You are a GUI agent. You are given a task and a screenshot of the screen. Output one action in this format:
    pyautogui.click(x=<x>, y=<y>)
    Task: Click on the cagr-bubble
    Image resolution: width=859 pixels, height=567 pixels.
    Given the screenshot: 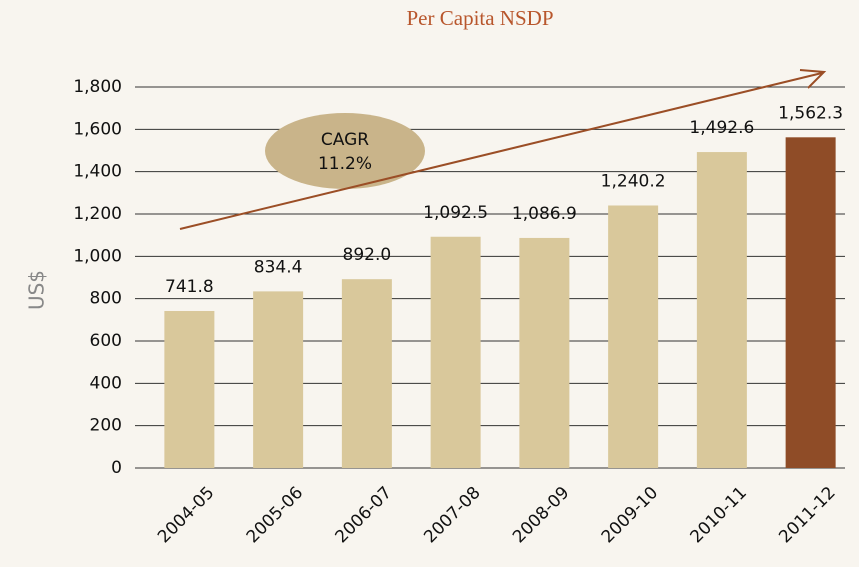 What is the action you would take?
    pyautogui.click(x=345, y=151)
    